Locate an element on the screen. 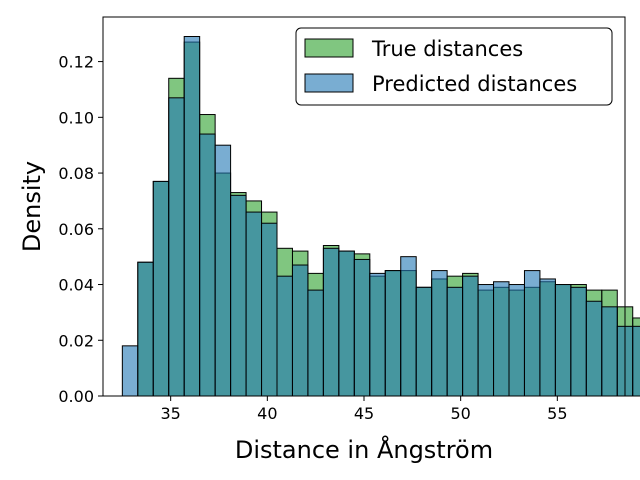 Image resolution: width=640 pixels, height=480 pixels. legend-box is located at coordinates (454, 66).